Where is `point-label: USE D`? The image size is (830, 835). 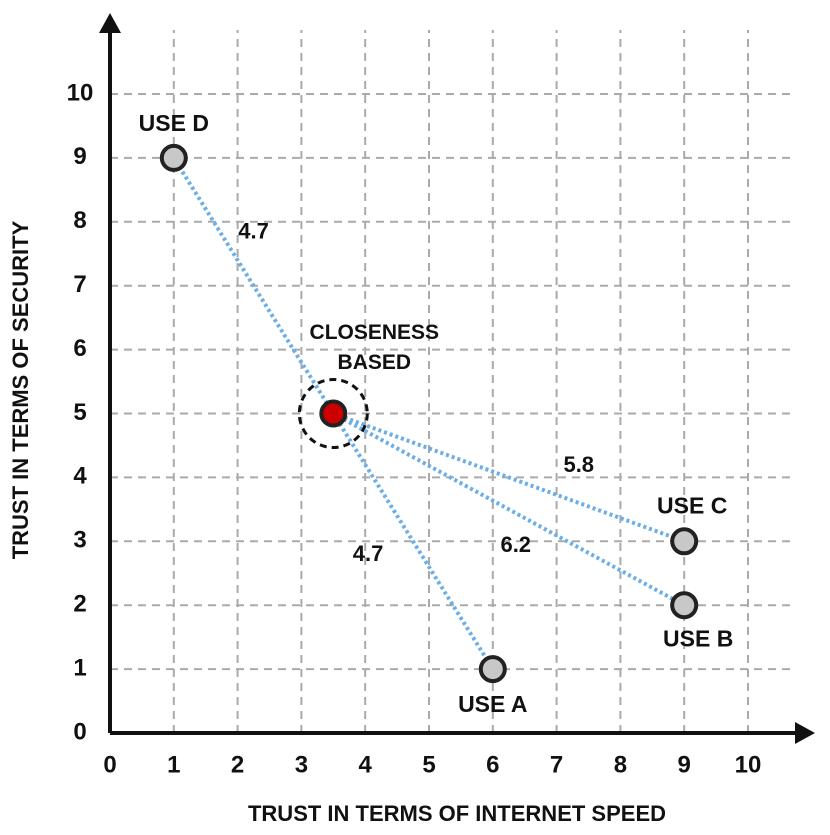
point-label: USE D is located at coordinates (174, 123).